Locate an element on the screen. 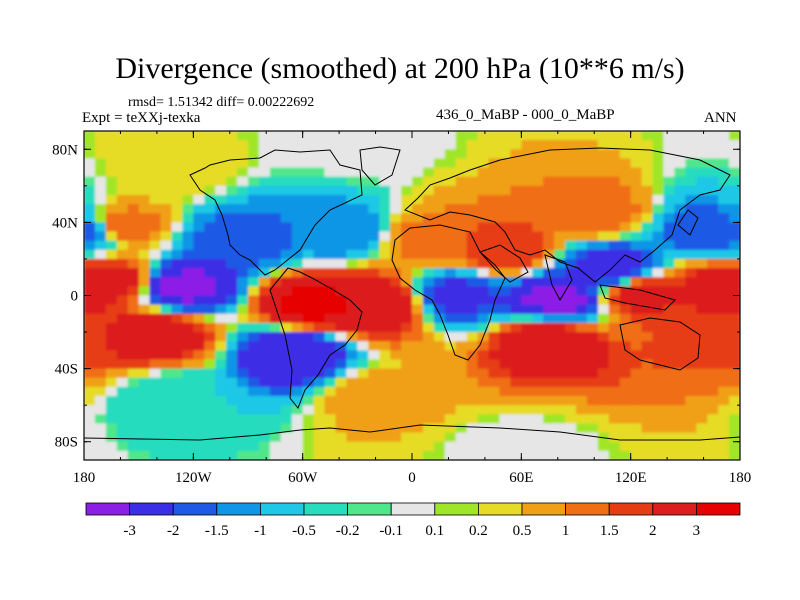  x-tick-label: 180 is located at coordinates (740, 478).